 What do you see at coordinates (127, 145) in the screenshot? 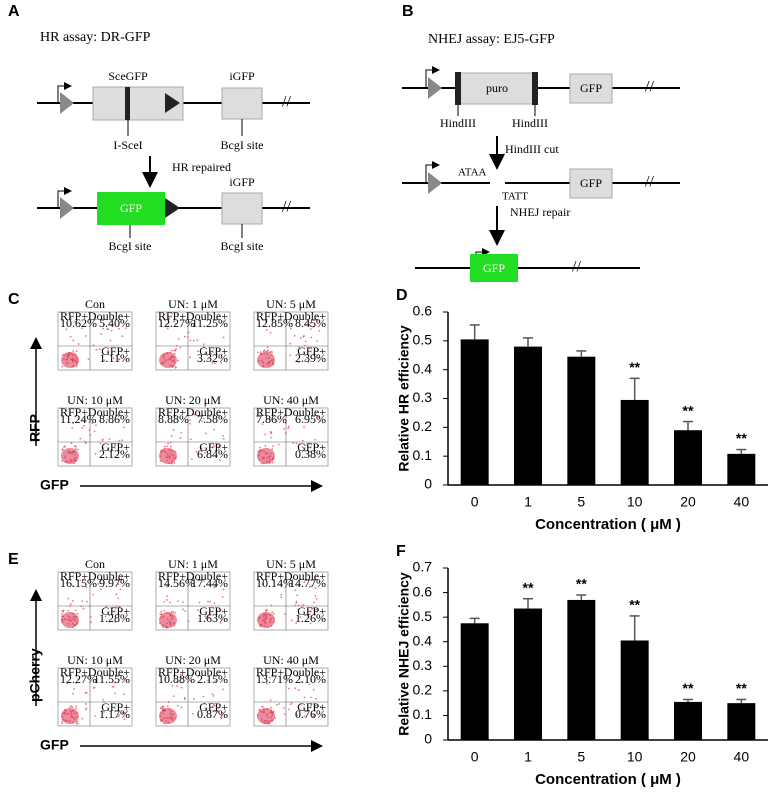
I see `site-label: I-SceI` at bounding box center [127, 145].